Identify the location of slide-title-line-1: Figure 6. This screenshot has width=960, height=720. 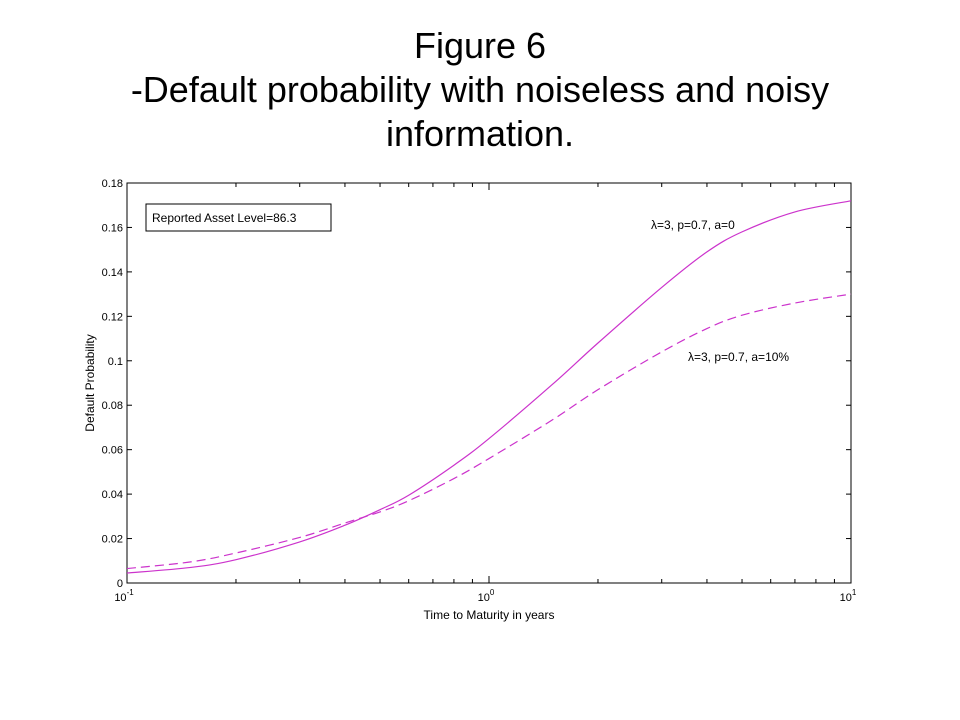
(480, 45).